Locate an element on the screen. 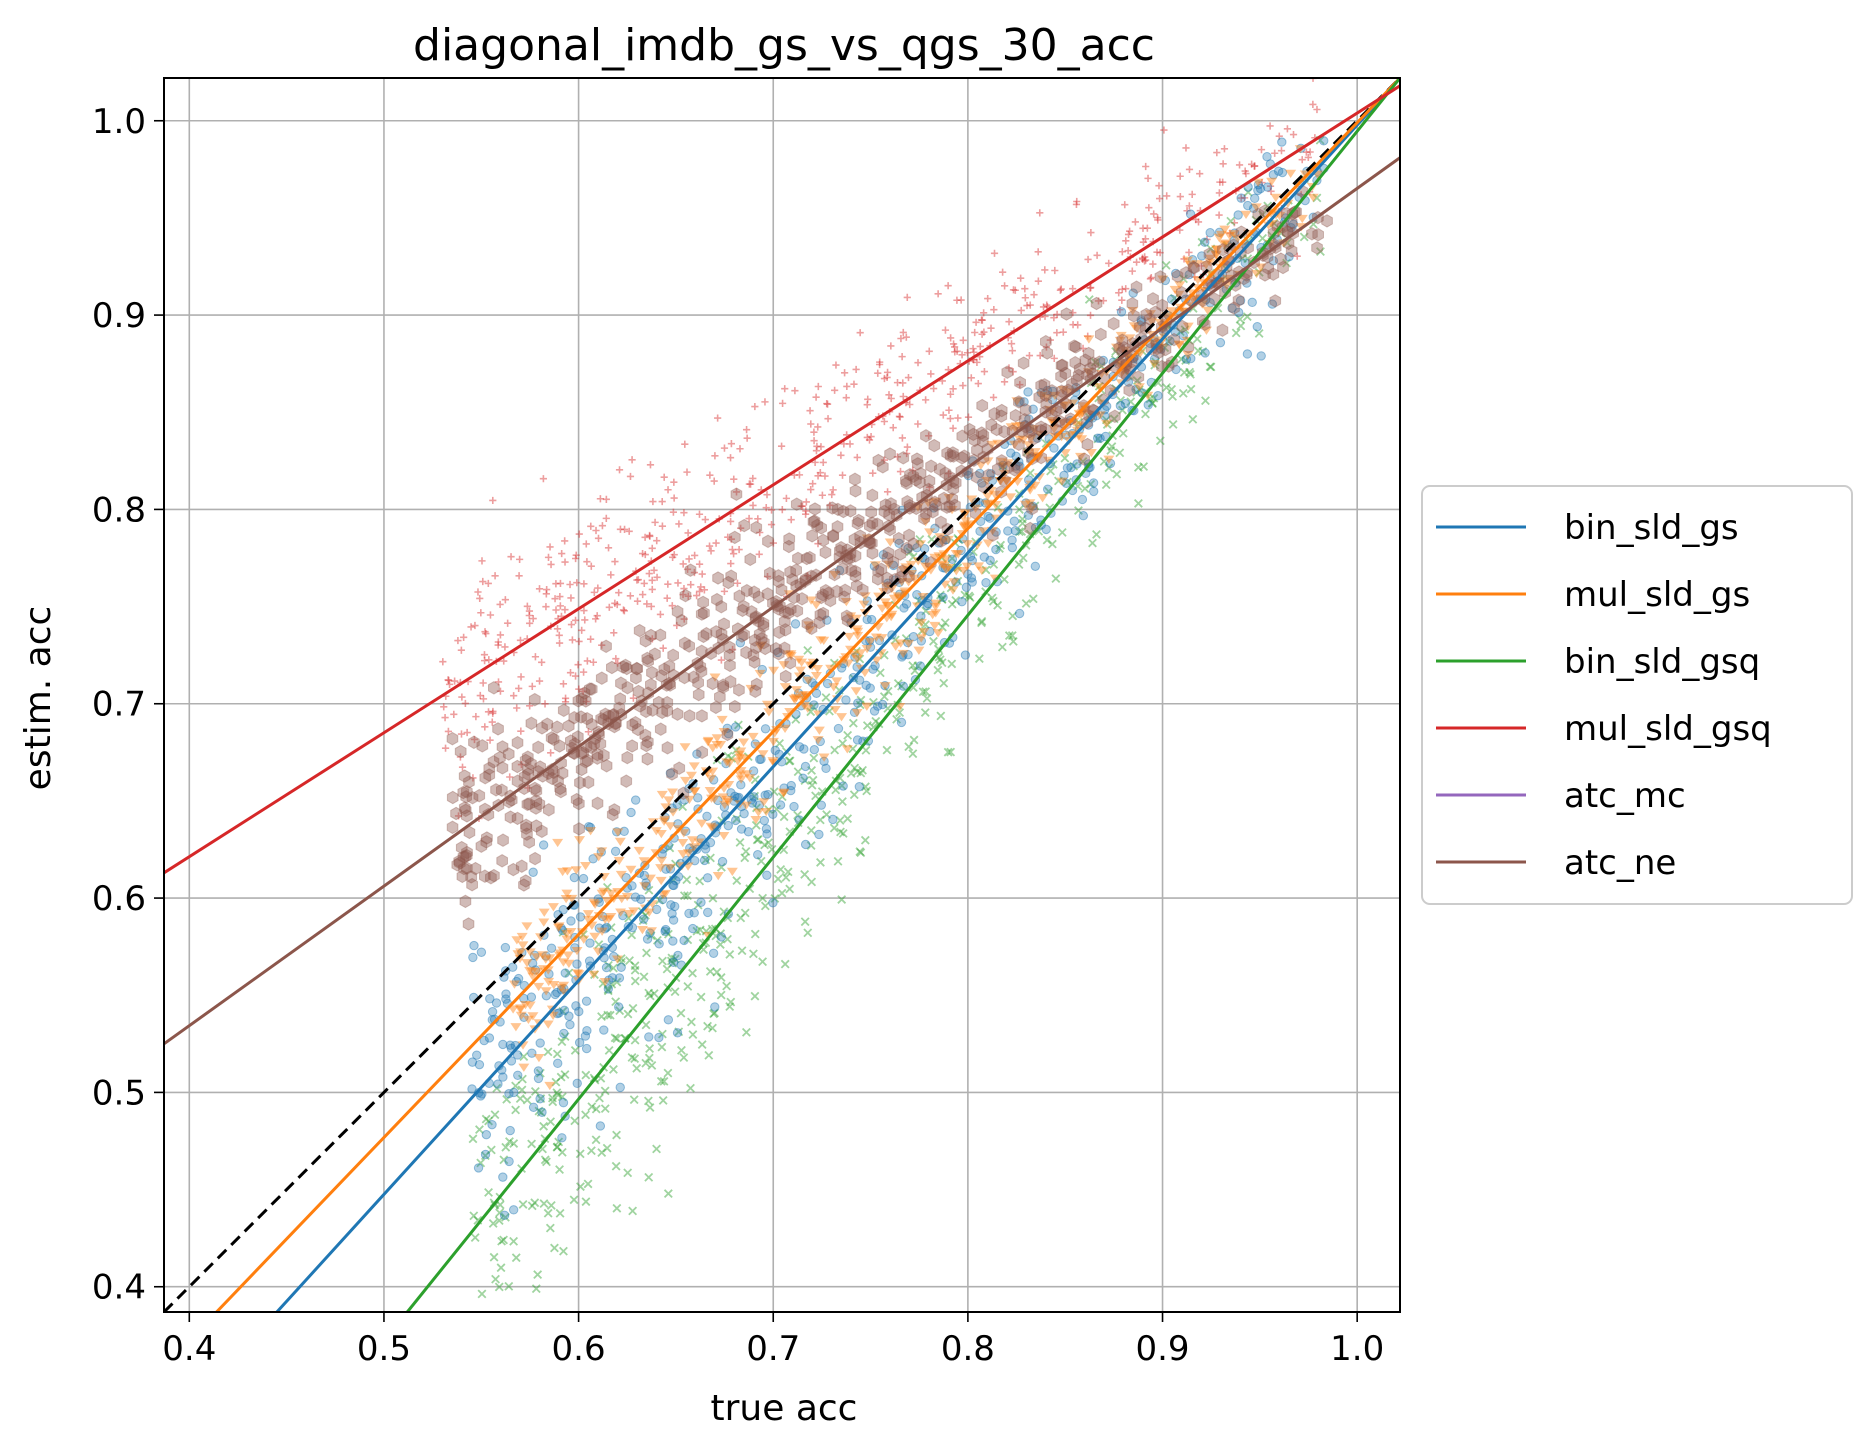 The width and height of the screenshot is (1870, 1446). y-tick-label: 1.0 is located at coordinates (119, 122).